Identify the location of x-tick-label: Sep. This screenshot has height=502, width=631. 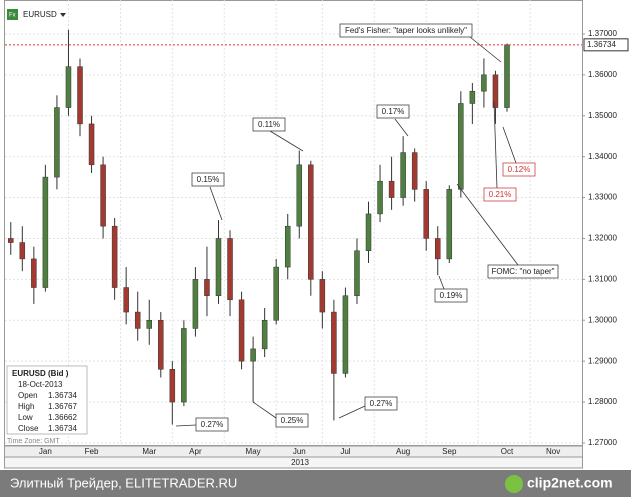
(449, 451).